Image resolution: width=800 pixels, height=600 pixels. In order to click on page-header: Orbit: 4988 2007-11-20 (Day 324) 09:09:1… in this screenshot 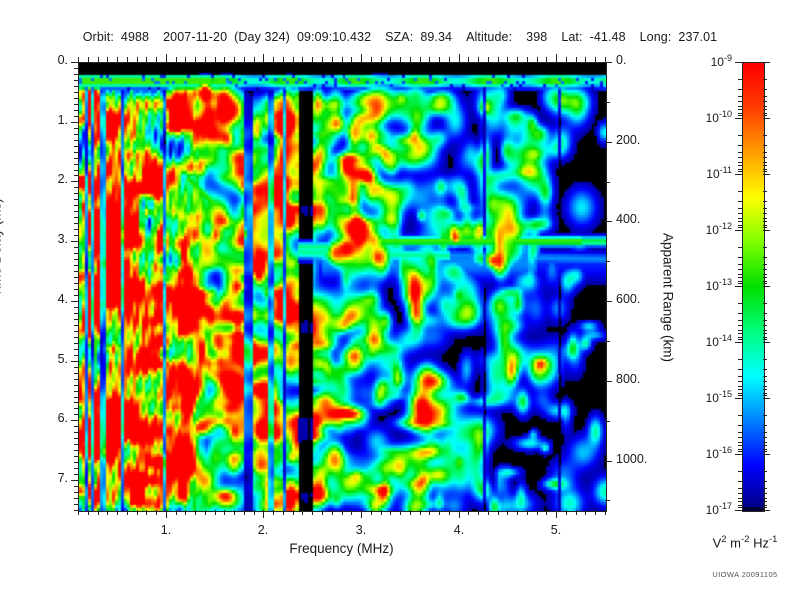, I will do `click(400, 37)`.